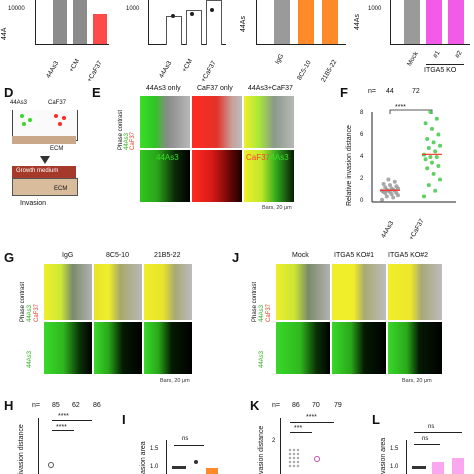  Describe the element at coordinates (255, 301) in the screenshot. I see `row-label-phase-text: Phase contrast` at that location.